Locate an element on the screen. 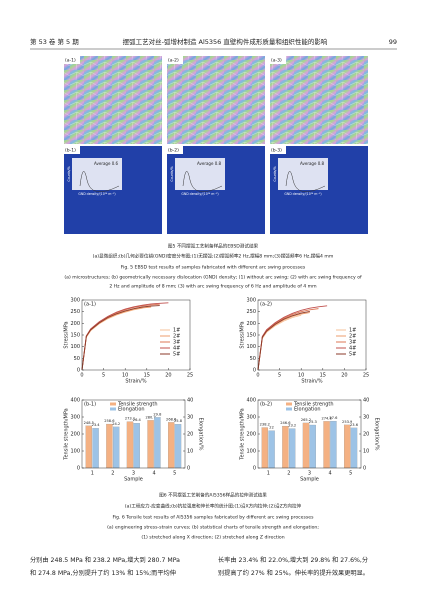 The width and height of the screenshot is (427, 603). x-tick-label: 1 is located at coordinates (268, 474).